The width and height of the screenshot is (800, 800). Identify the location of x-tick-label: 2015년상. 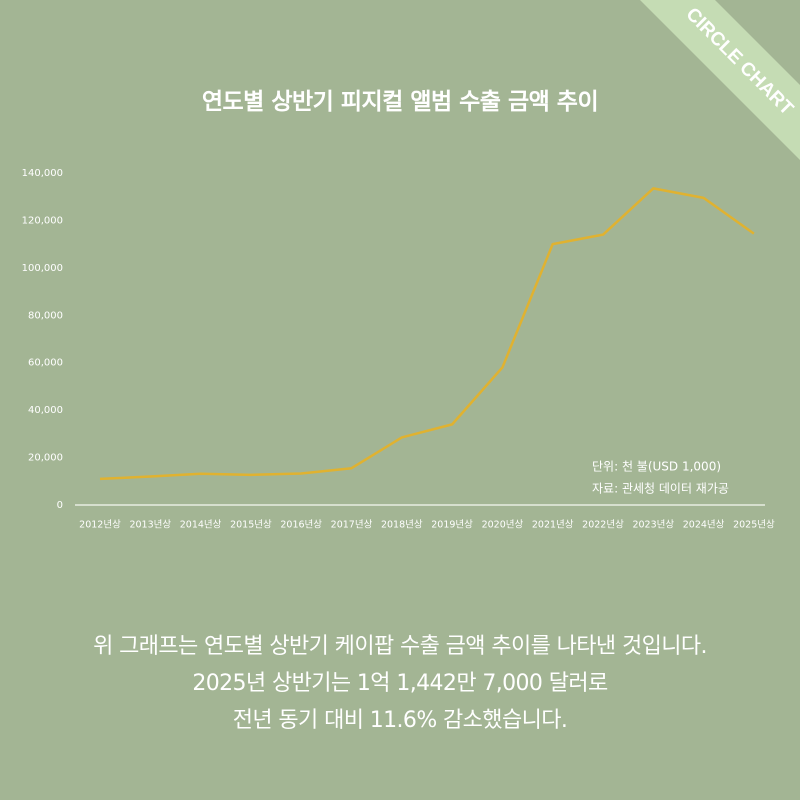
(251, 525).